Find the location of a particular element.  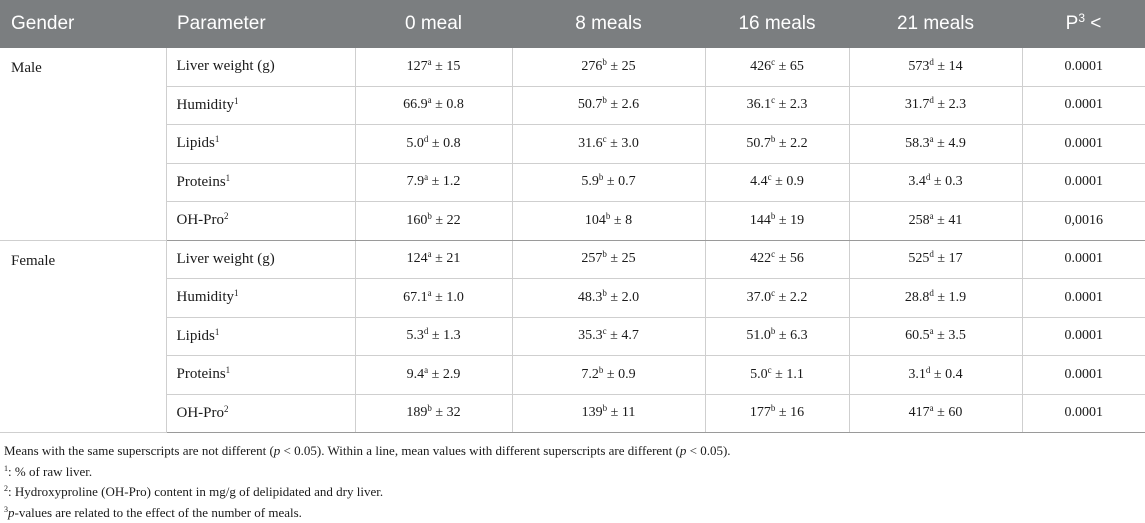

sd-value: ± 16 is located at coordinates (789, 412).